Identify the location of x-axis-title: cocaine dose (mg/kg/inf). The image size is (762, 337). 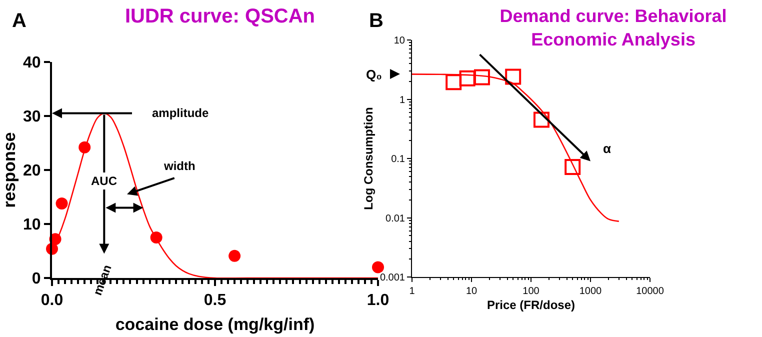
(215, 324).